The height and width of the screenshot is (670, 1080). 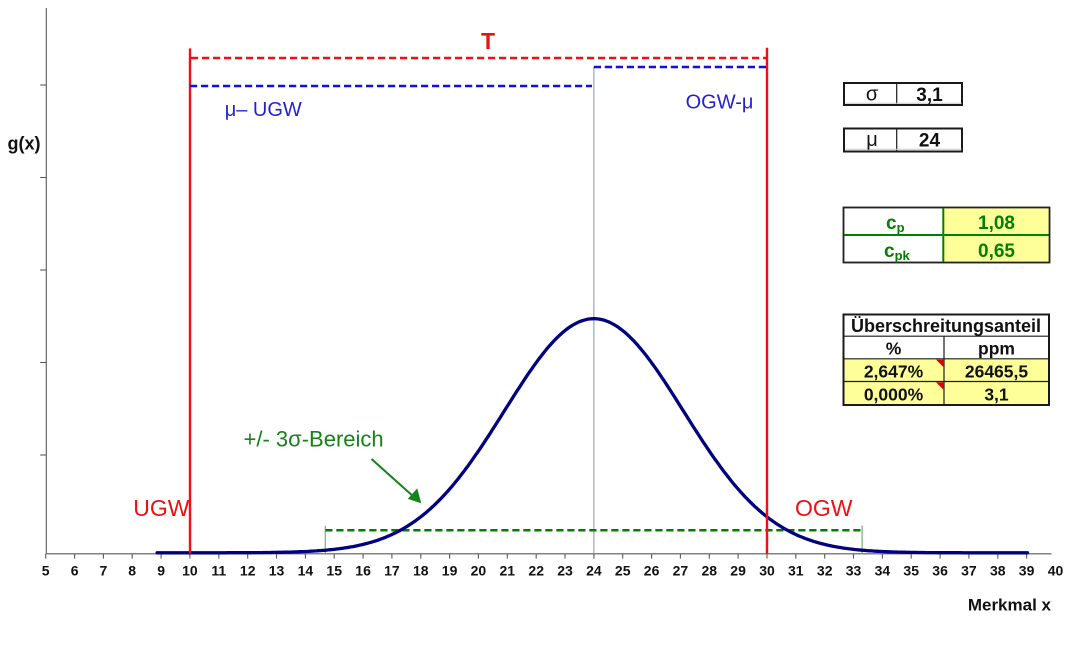 I want to click on svg-text: 5, so click(x=46, y=571).